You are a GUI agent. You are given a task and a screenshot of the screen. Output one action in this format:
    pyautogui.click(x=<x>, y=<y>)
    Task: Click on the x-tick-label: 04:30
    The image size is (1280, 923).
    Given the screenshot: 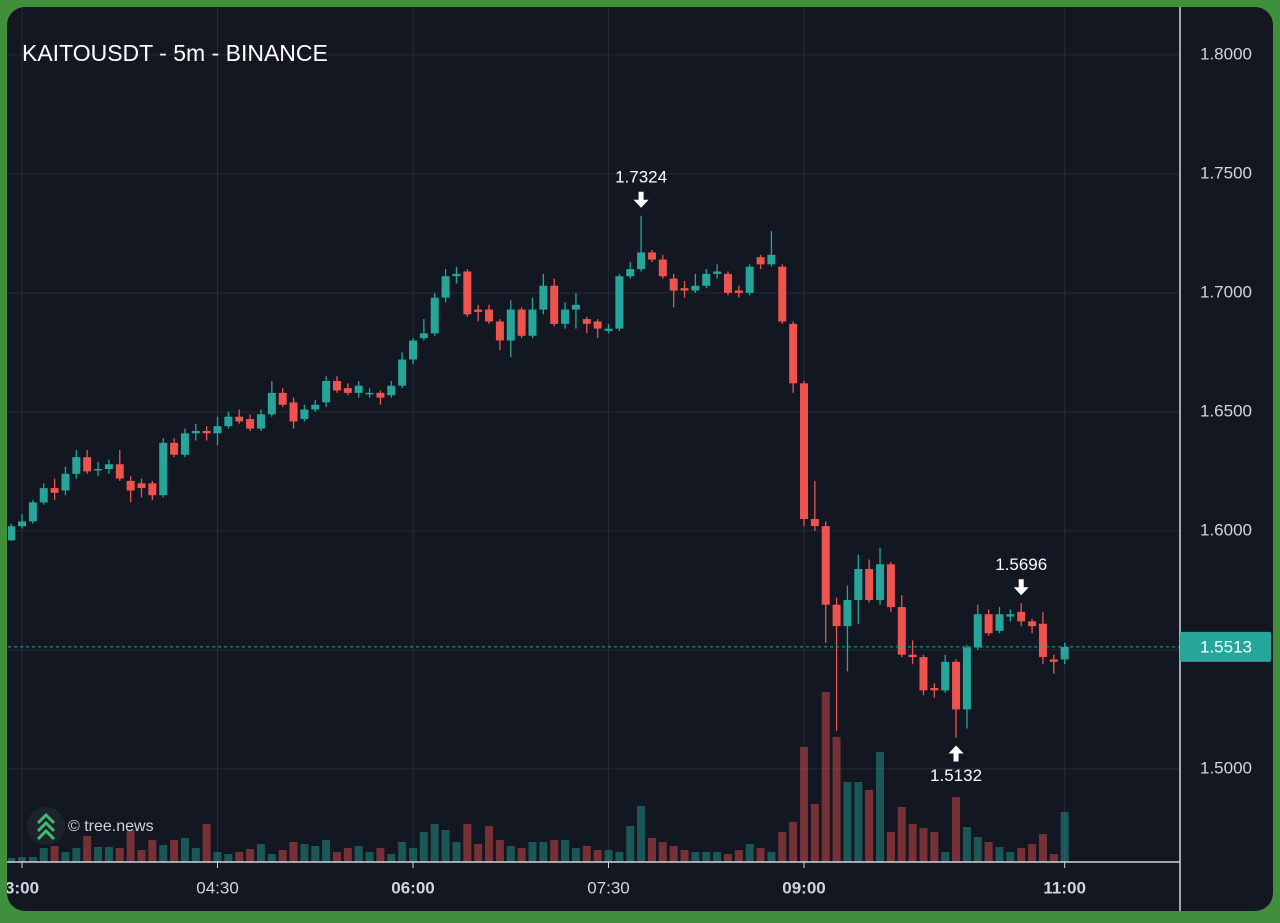 What is the action you would take?
    pyautogui.click(x=217, y=887)
    